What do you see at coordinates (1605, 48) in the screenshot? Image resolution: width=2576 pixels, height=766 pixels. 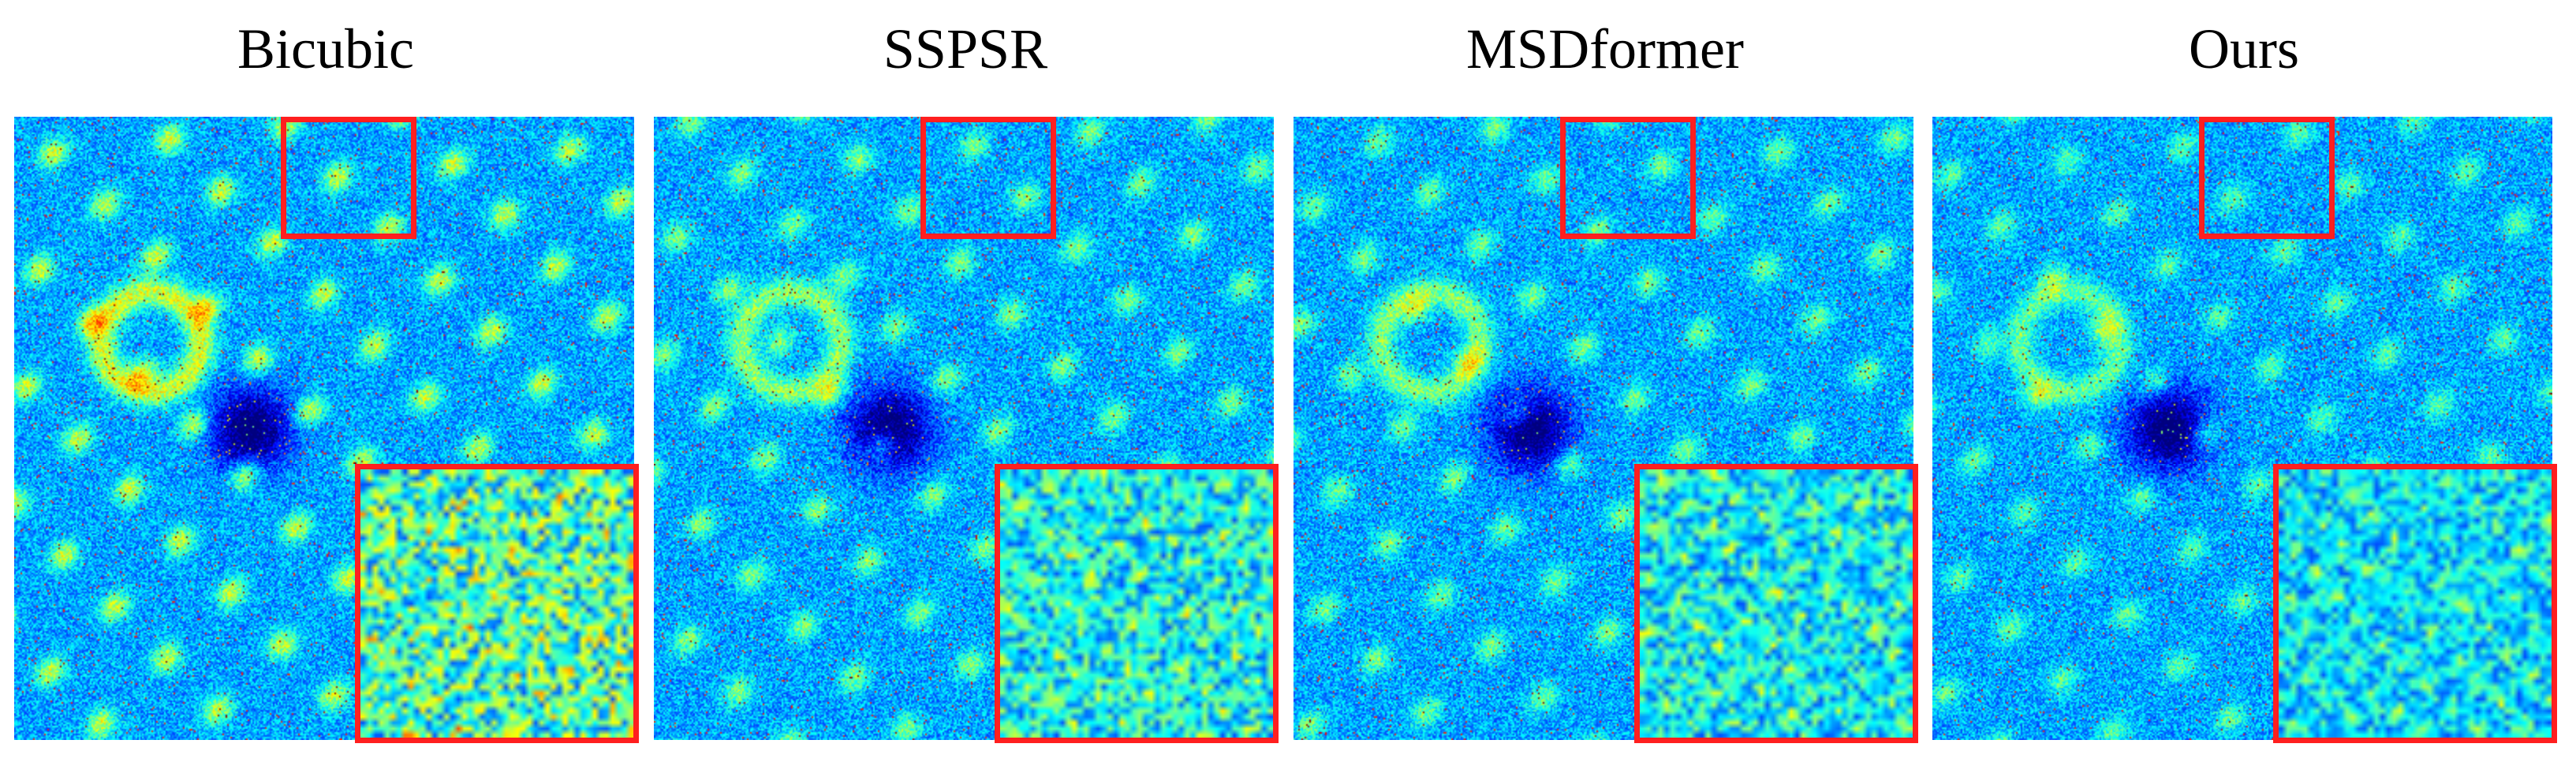 I see `panel-title: MSDformer` at bounding box center [1605, 48].